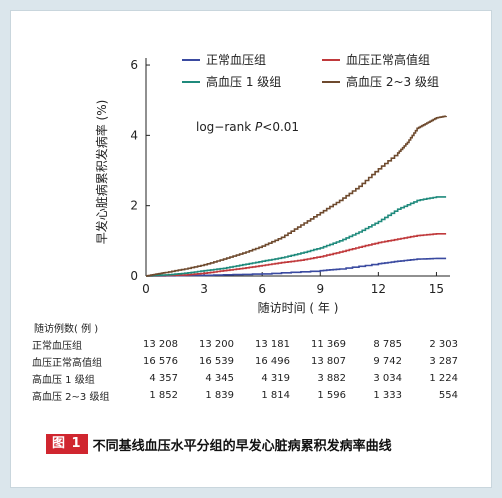  I want to click on risk-cell: 1 852, so click(163, 395).